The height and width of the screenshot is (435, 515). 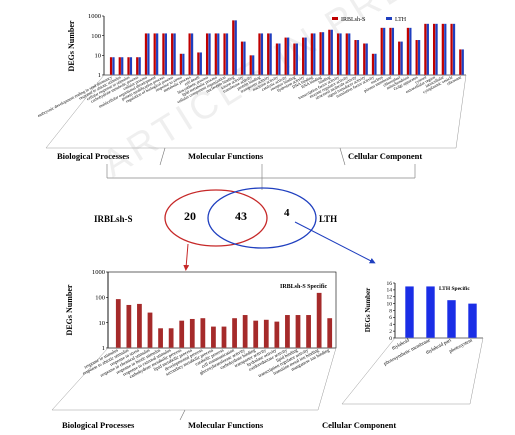 I want to click on legend-label-irblsh: IRBLsh-S, so click(x=353, y=20).